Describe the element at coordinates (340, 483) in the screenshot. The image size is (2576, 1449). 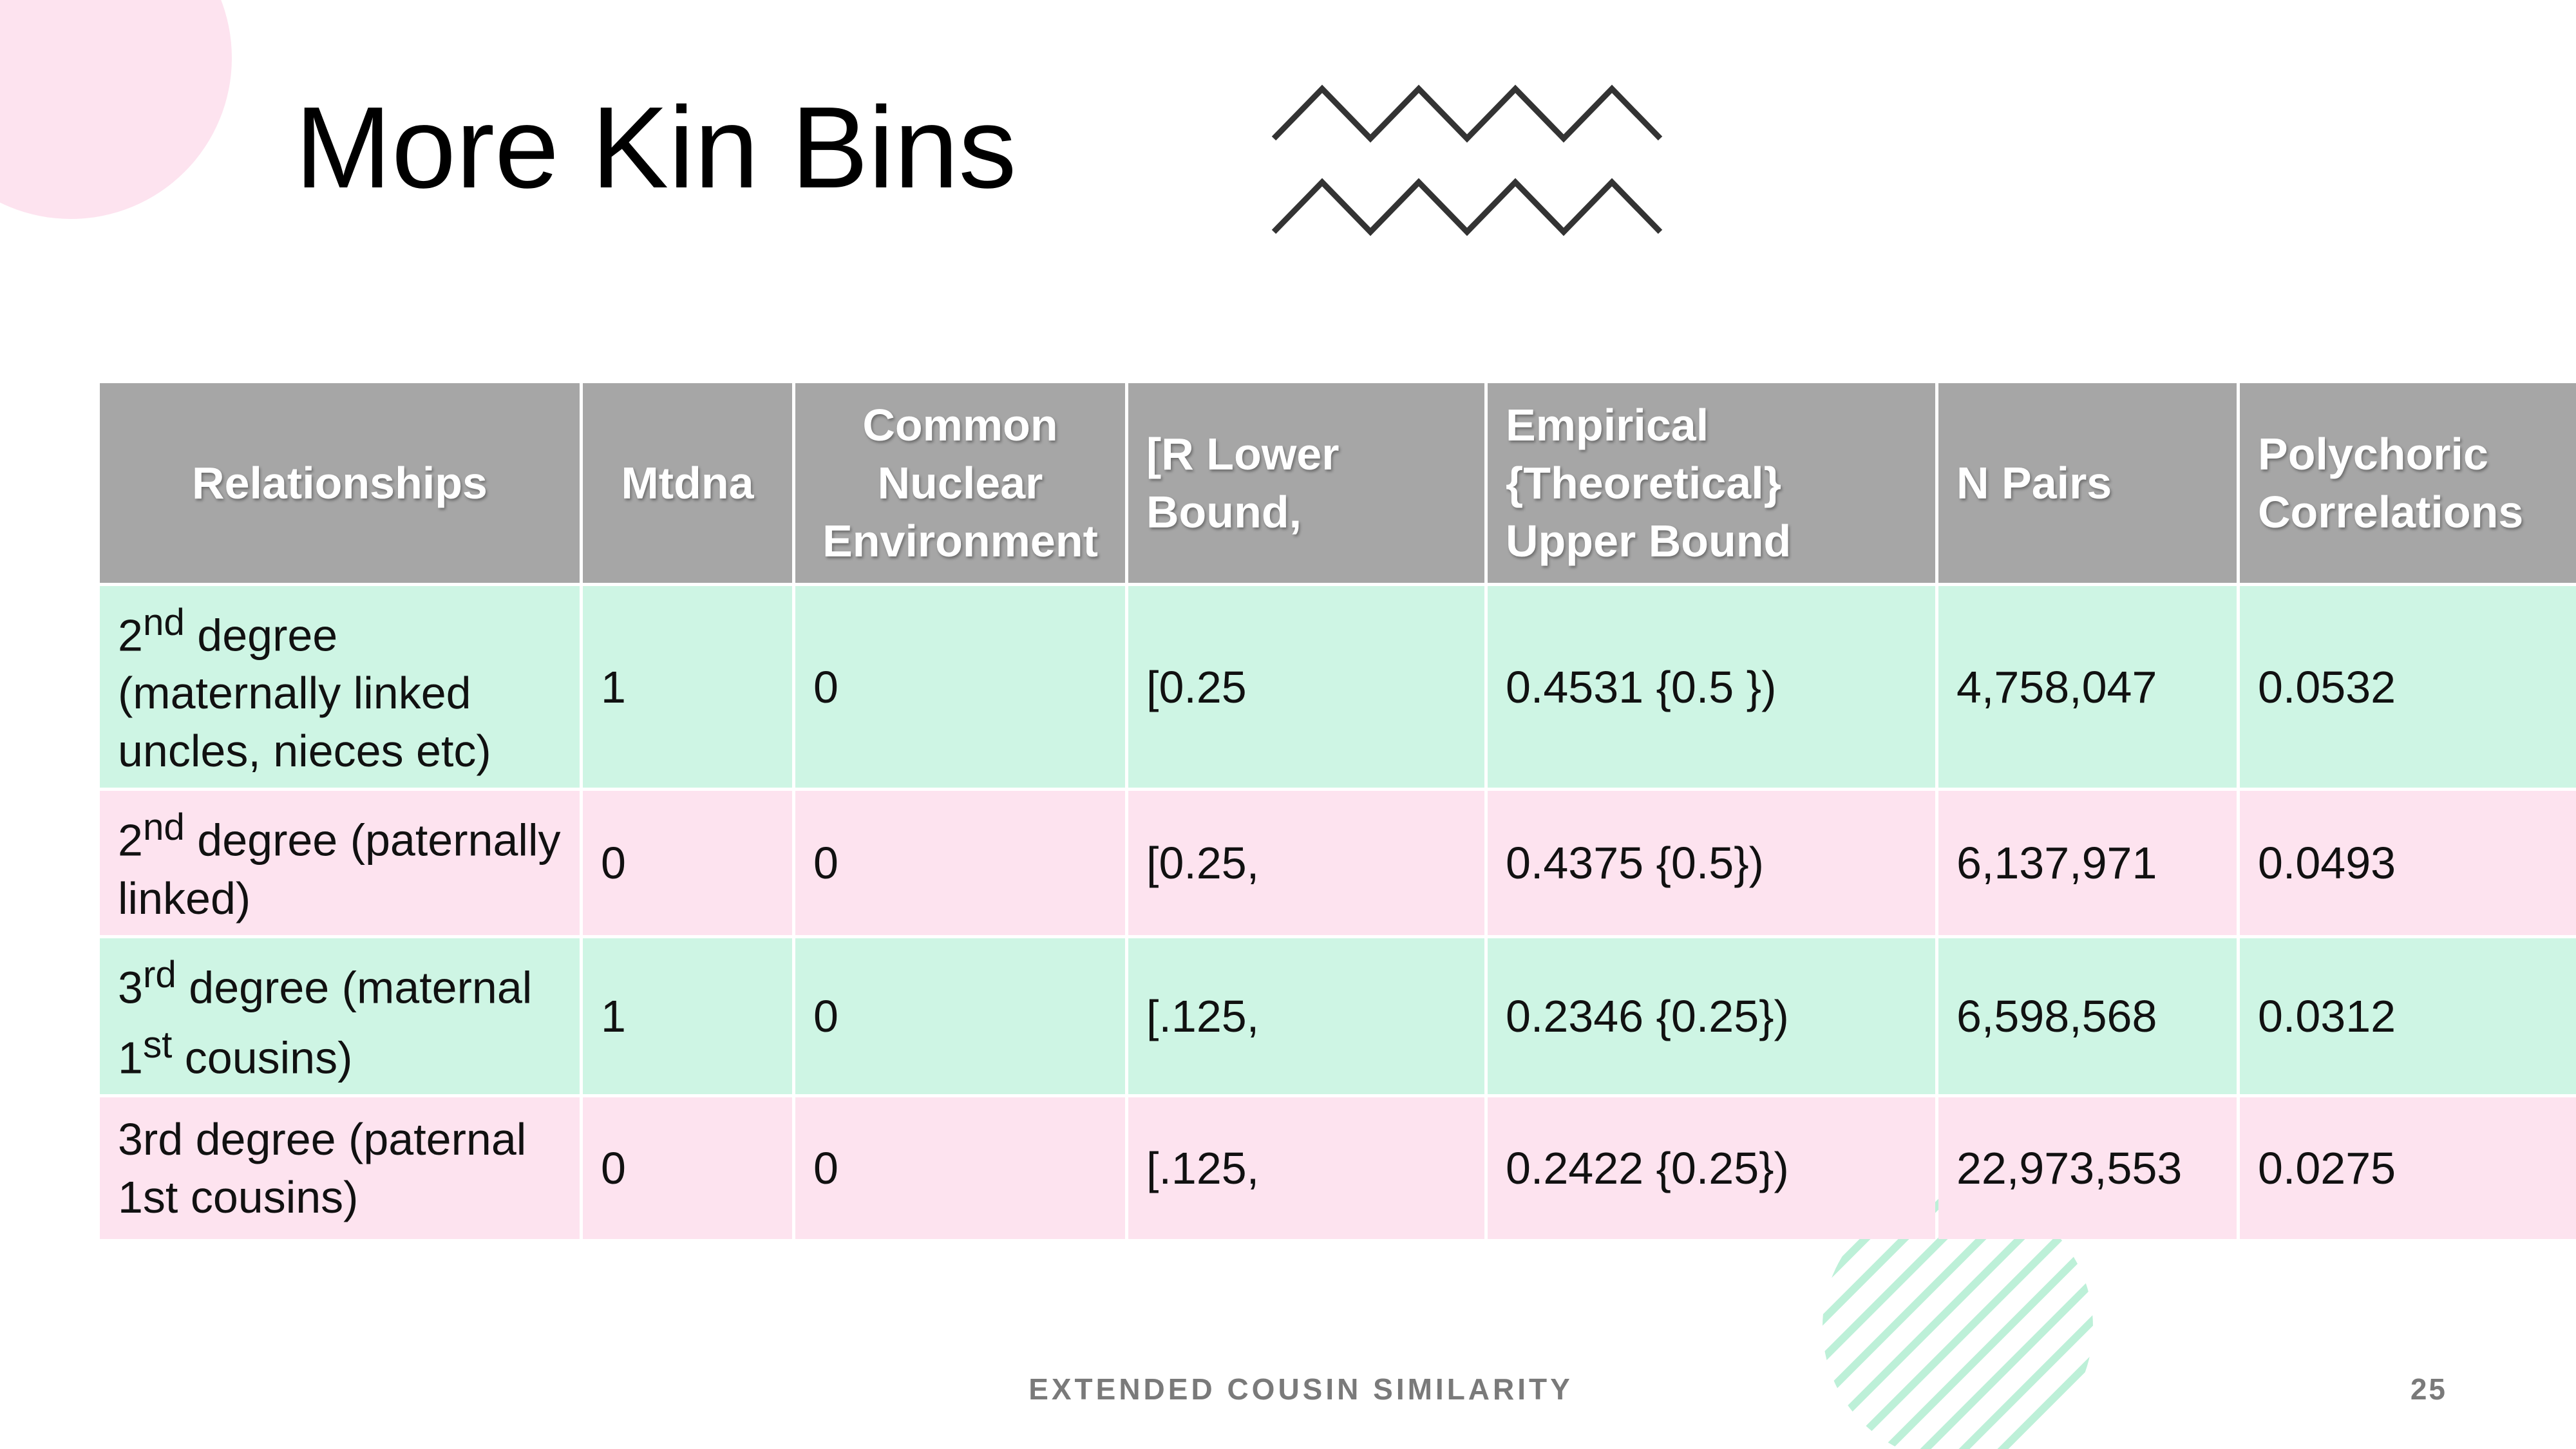
I see `column-header-relationships: Relationships` at that location.